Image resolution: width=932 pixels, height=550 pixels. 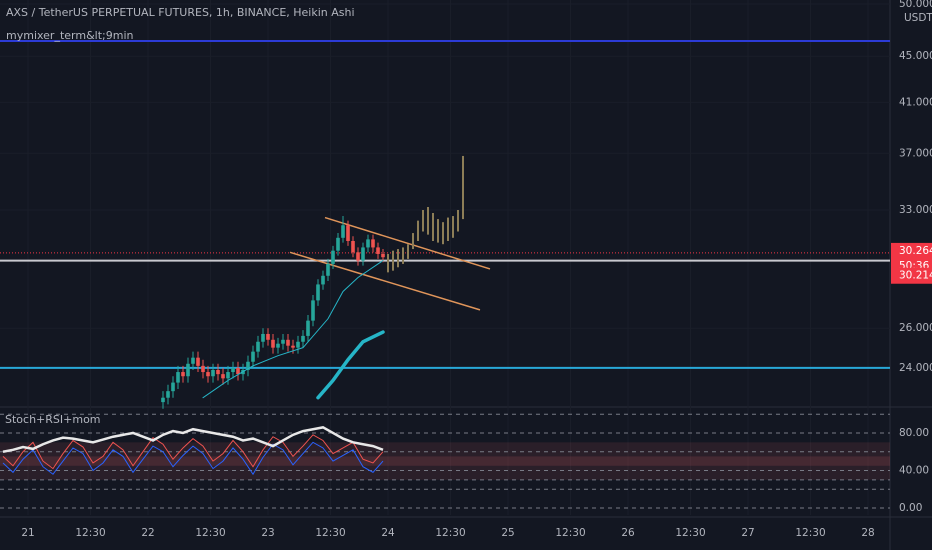 I want to click on y-tick-label: 45.000, so click(x=915, y=56).